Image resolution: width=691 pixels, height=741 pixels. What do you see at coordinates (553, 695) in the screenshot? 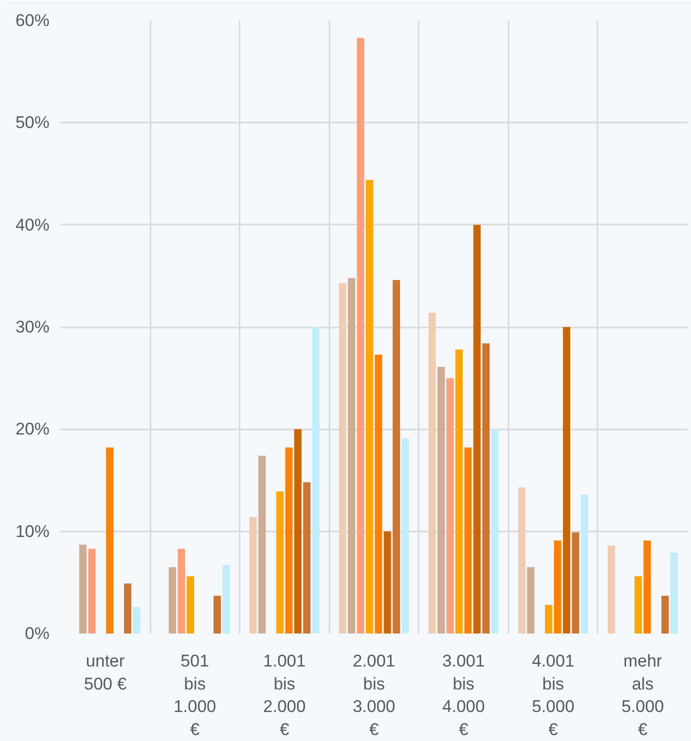
I see `x-tick-label: 4.001 bis 5.000 €` at bounding box center [553, 695].